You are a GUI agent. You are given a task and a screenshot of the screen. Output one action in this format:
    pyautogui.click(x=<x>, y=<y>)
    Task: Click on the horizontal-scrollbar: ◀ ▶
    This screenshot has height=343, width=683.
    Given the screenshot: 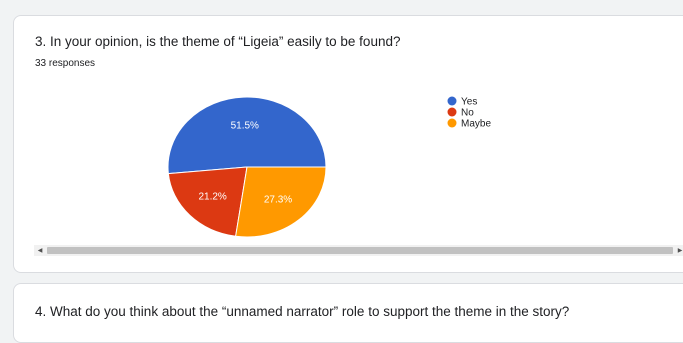 What is the action you would take?
    pyautogui.click(x=358, y=250)
    